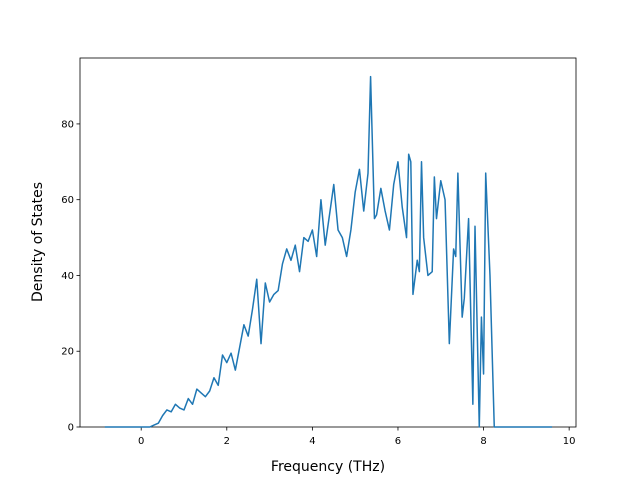  I want to click on y-axis-label: Density of States, so click(38, 242).